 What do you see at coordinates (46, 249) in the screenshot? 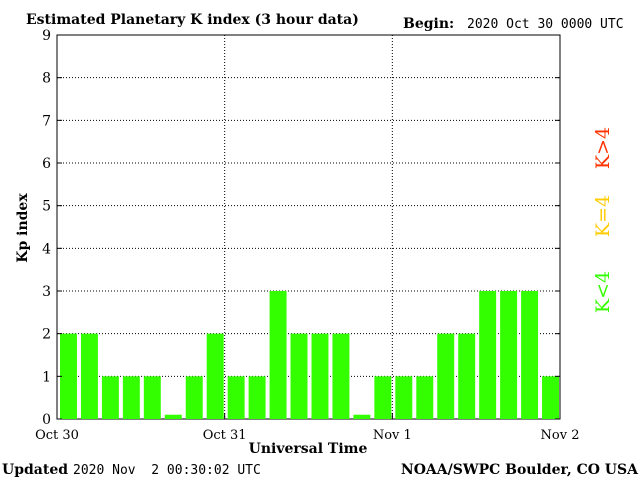
I see `y-tick-label: 4` at bounding box center [46, 249].